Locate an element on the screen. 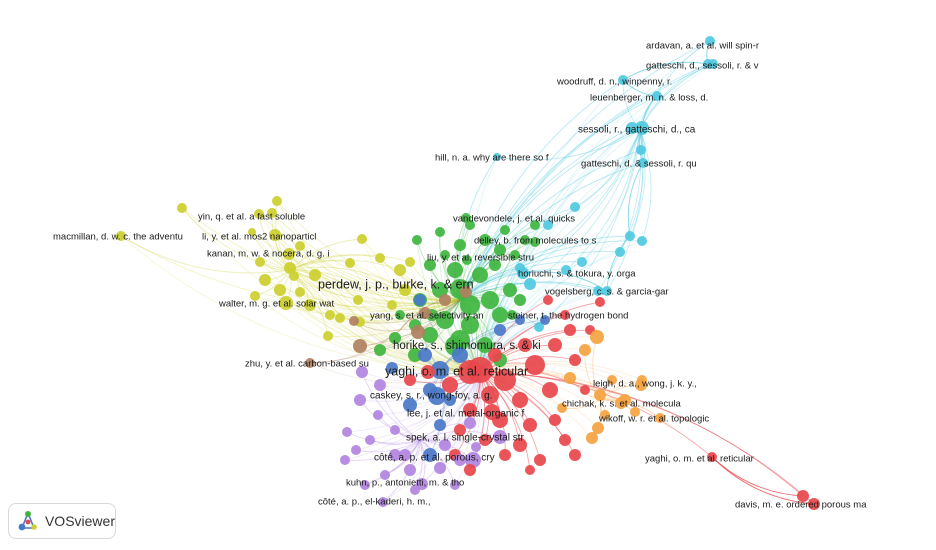 The image size is (936, 550). node-label: wikoff, w. r. et al. topologic is located at coordinates (653, 419).